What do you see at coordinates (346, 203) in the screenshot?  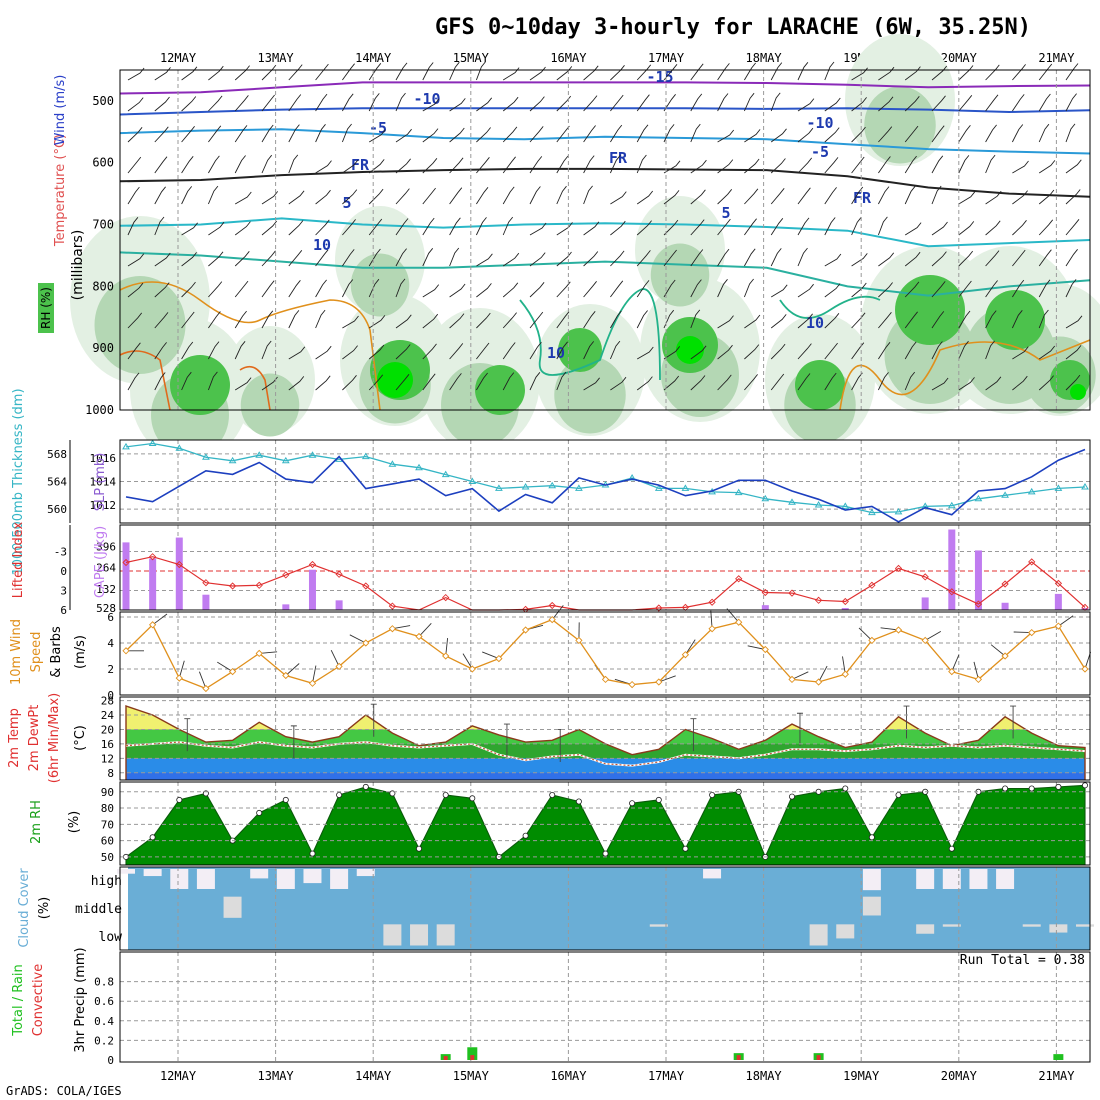 I see `isotherm-label: 5` at bounding box center [346, 203].